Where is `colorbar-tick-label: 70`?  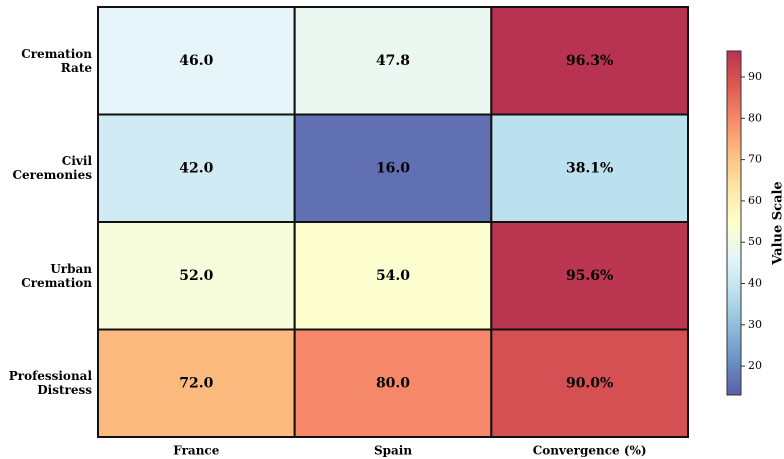 colorbar-tick-label: 70 is located at coordinates (755, 159).